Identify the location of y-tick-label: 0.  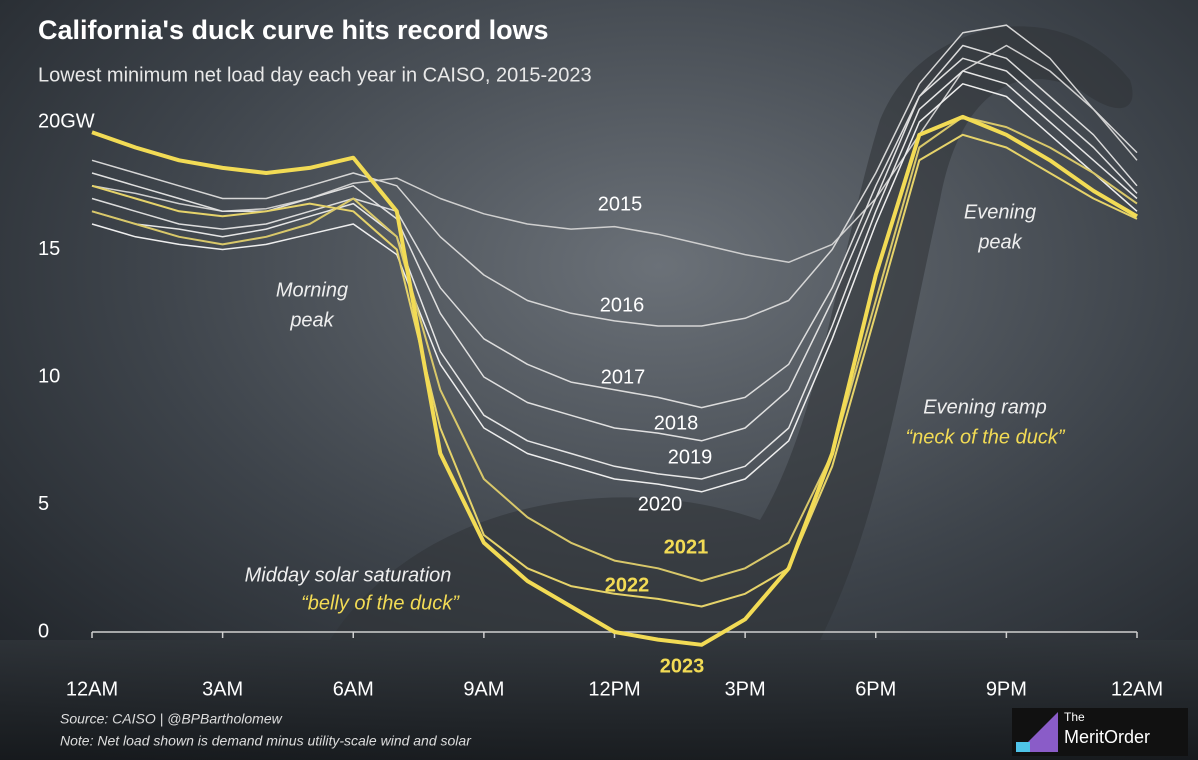
(43, 631).